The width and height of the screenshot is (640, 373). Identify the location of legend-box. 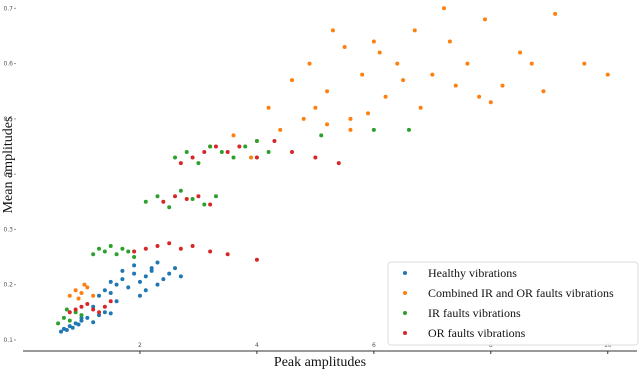
(513, 303).